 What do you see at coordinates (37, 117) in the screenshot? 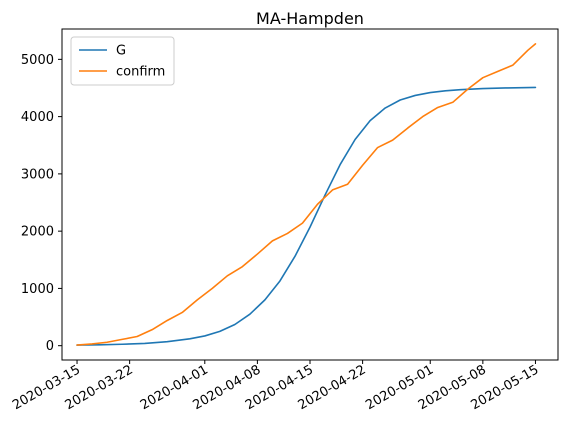
I see `y-tick-label: 4000` at bounding box center [37, 117].